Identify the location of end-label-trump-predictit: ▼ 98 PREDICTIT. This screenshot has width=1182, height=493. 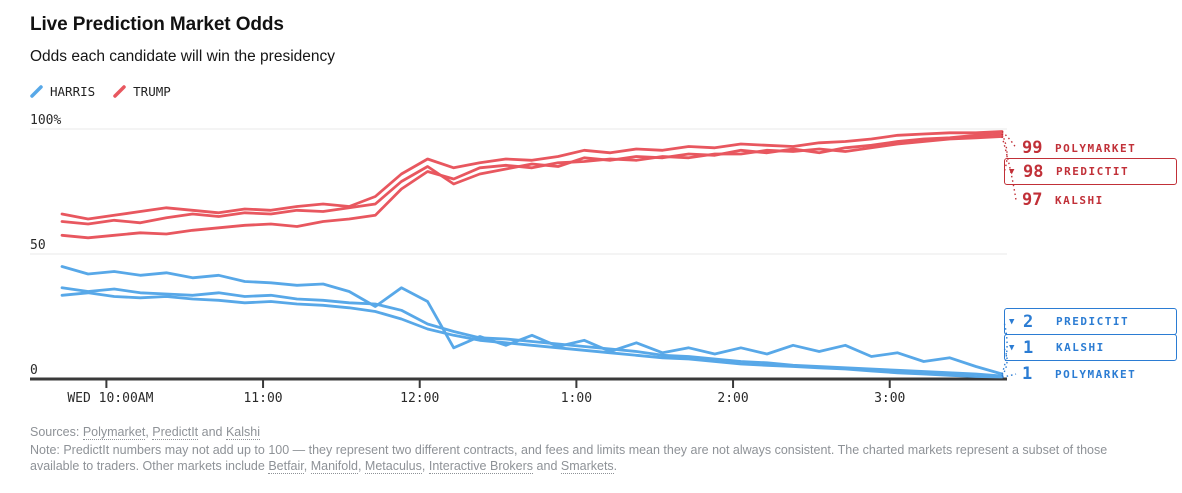
(1090, 171).